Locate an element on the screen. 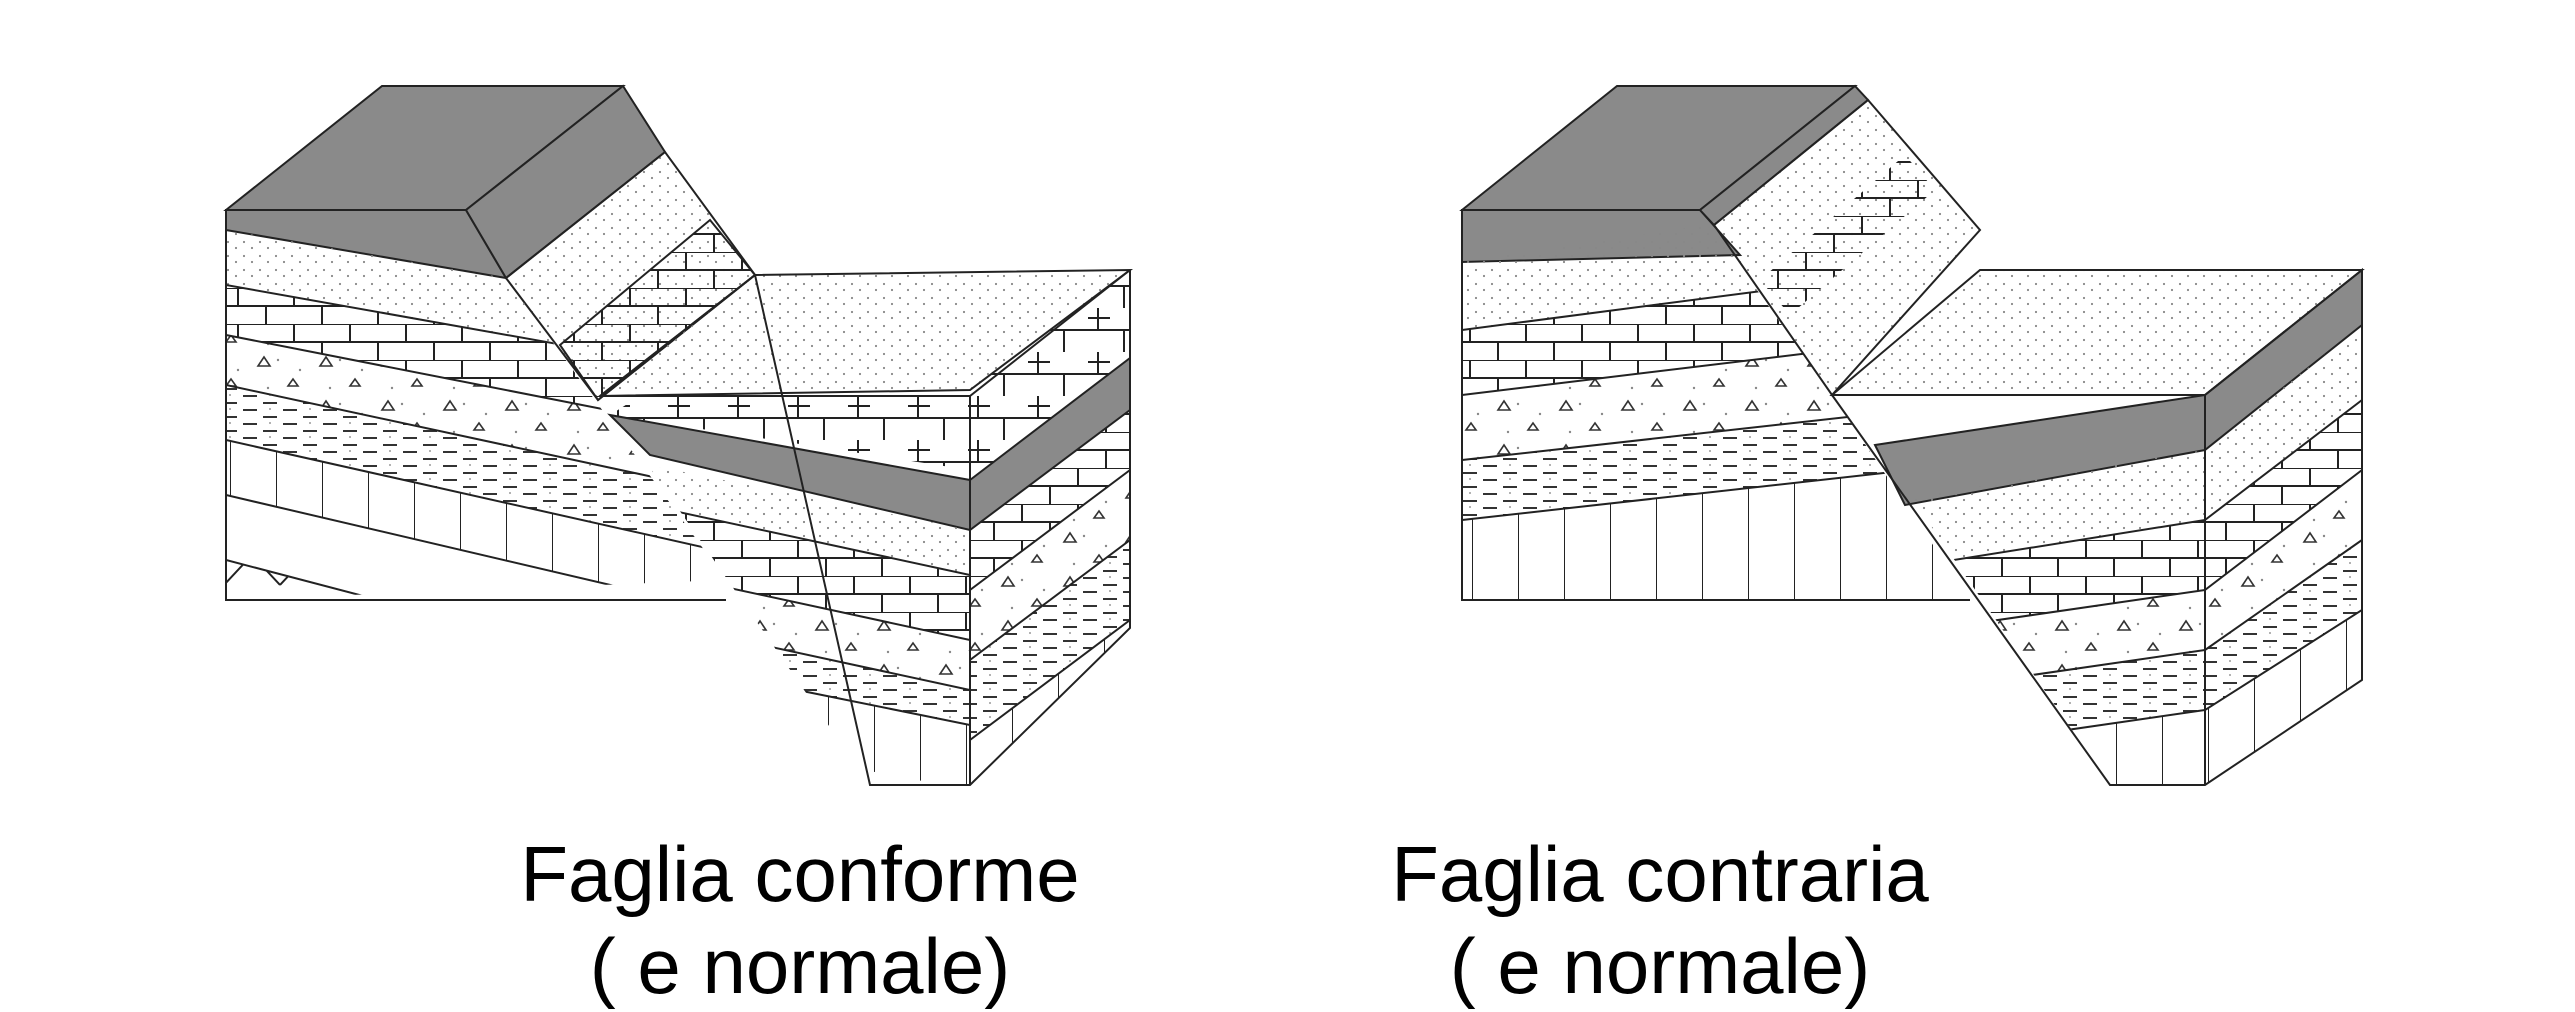 Image resolution: width=2575 pixels, height=1012 pixels. hanging-side-strata-right is located at coordinates (2283, 555).